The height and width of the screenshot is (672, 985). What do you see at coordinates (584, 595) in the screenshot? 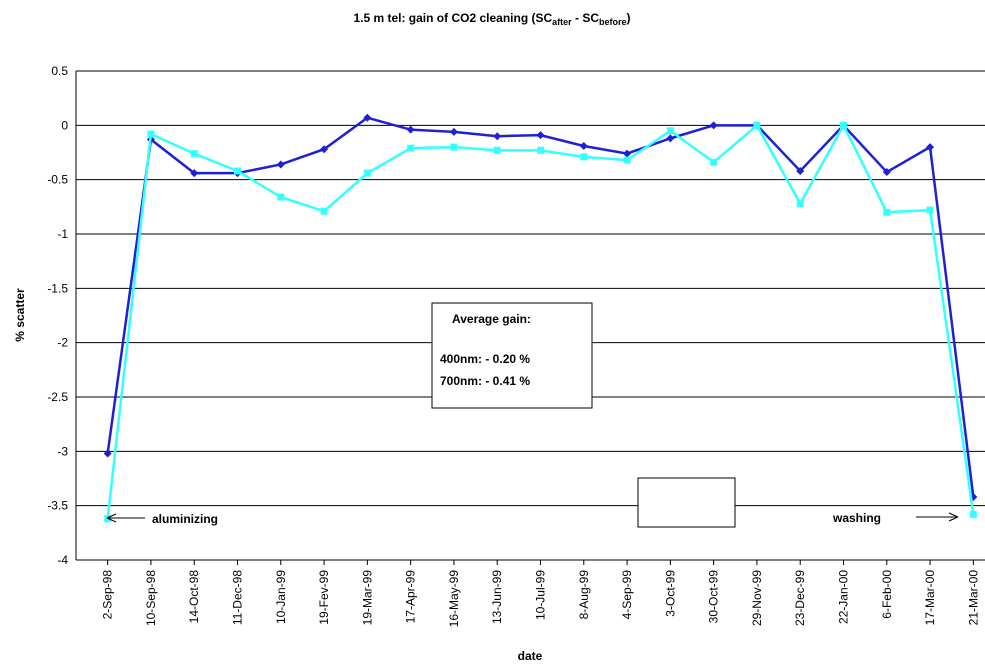
I see `x-tick-label: 8-Aug-99` at bounding box center [584, 595].